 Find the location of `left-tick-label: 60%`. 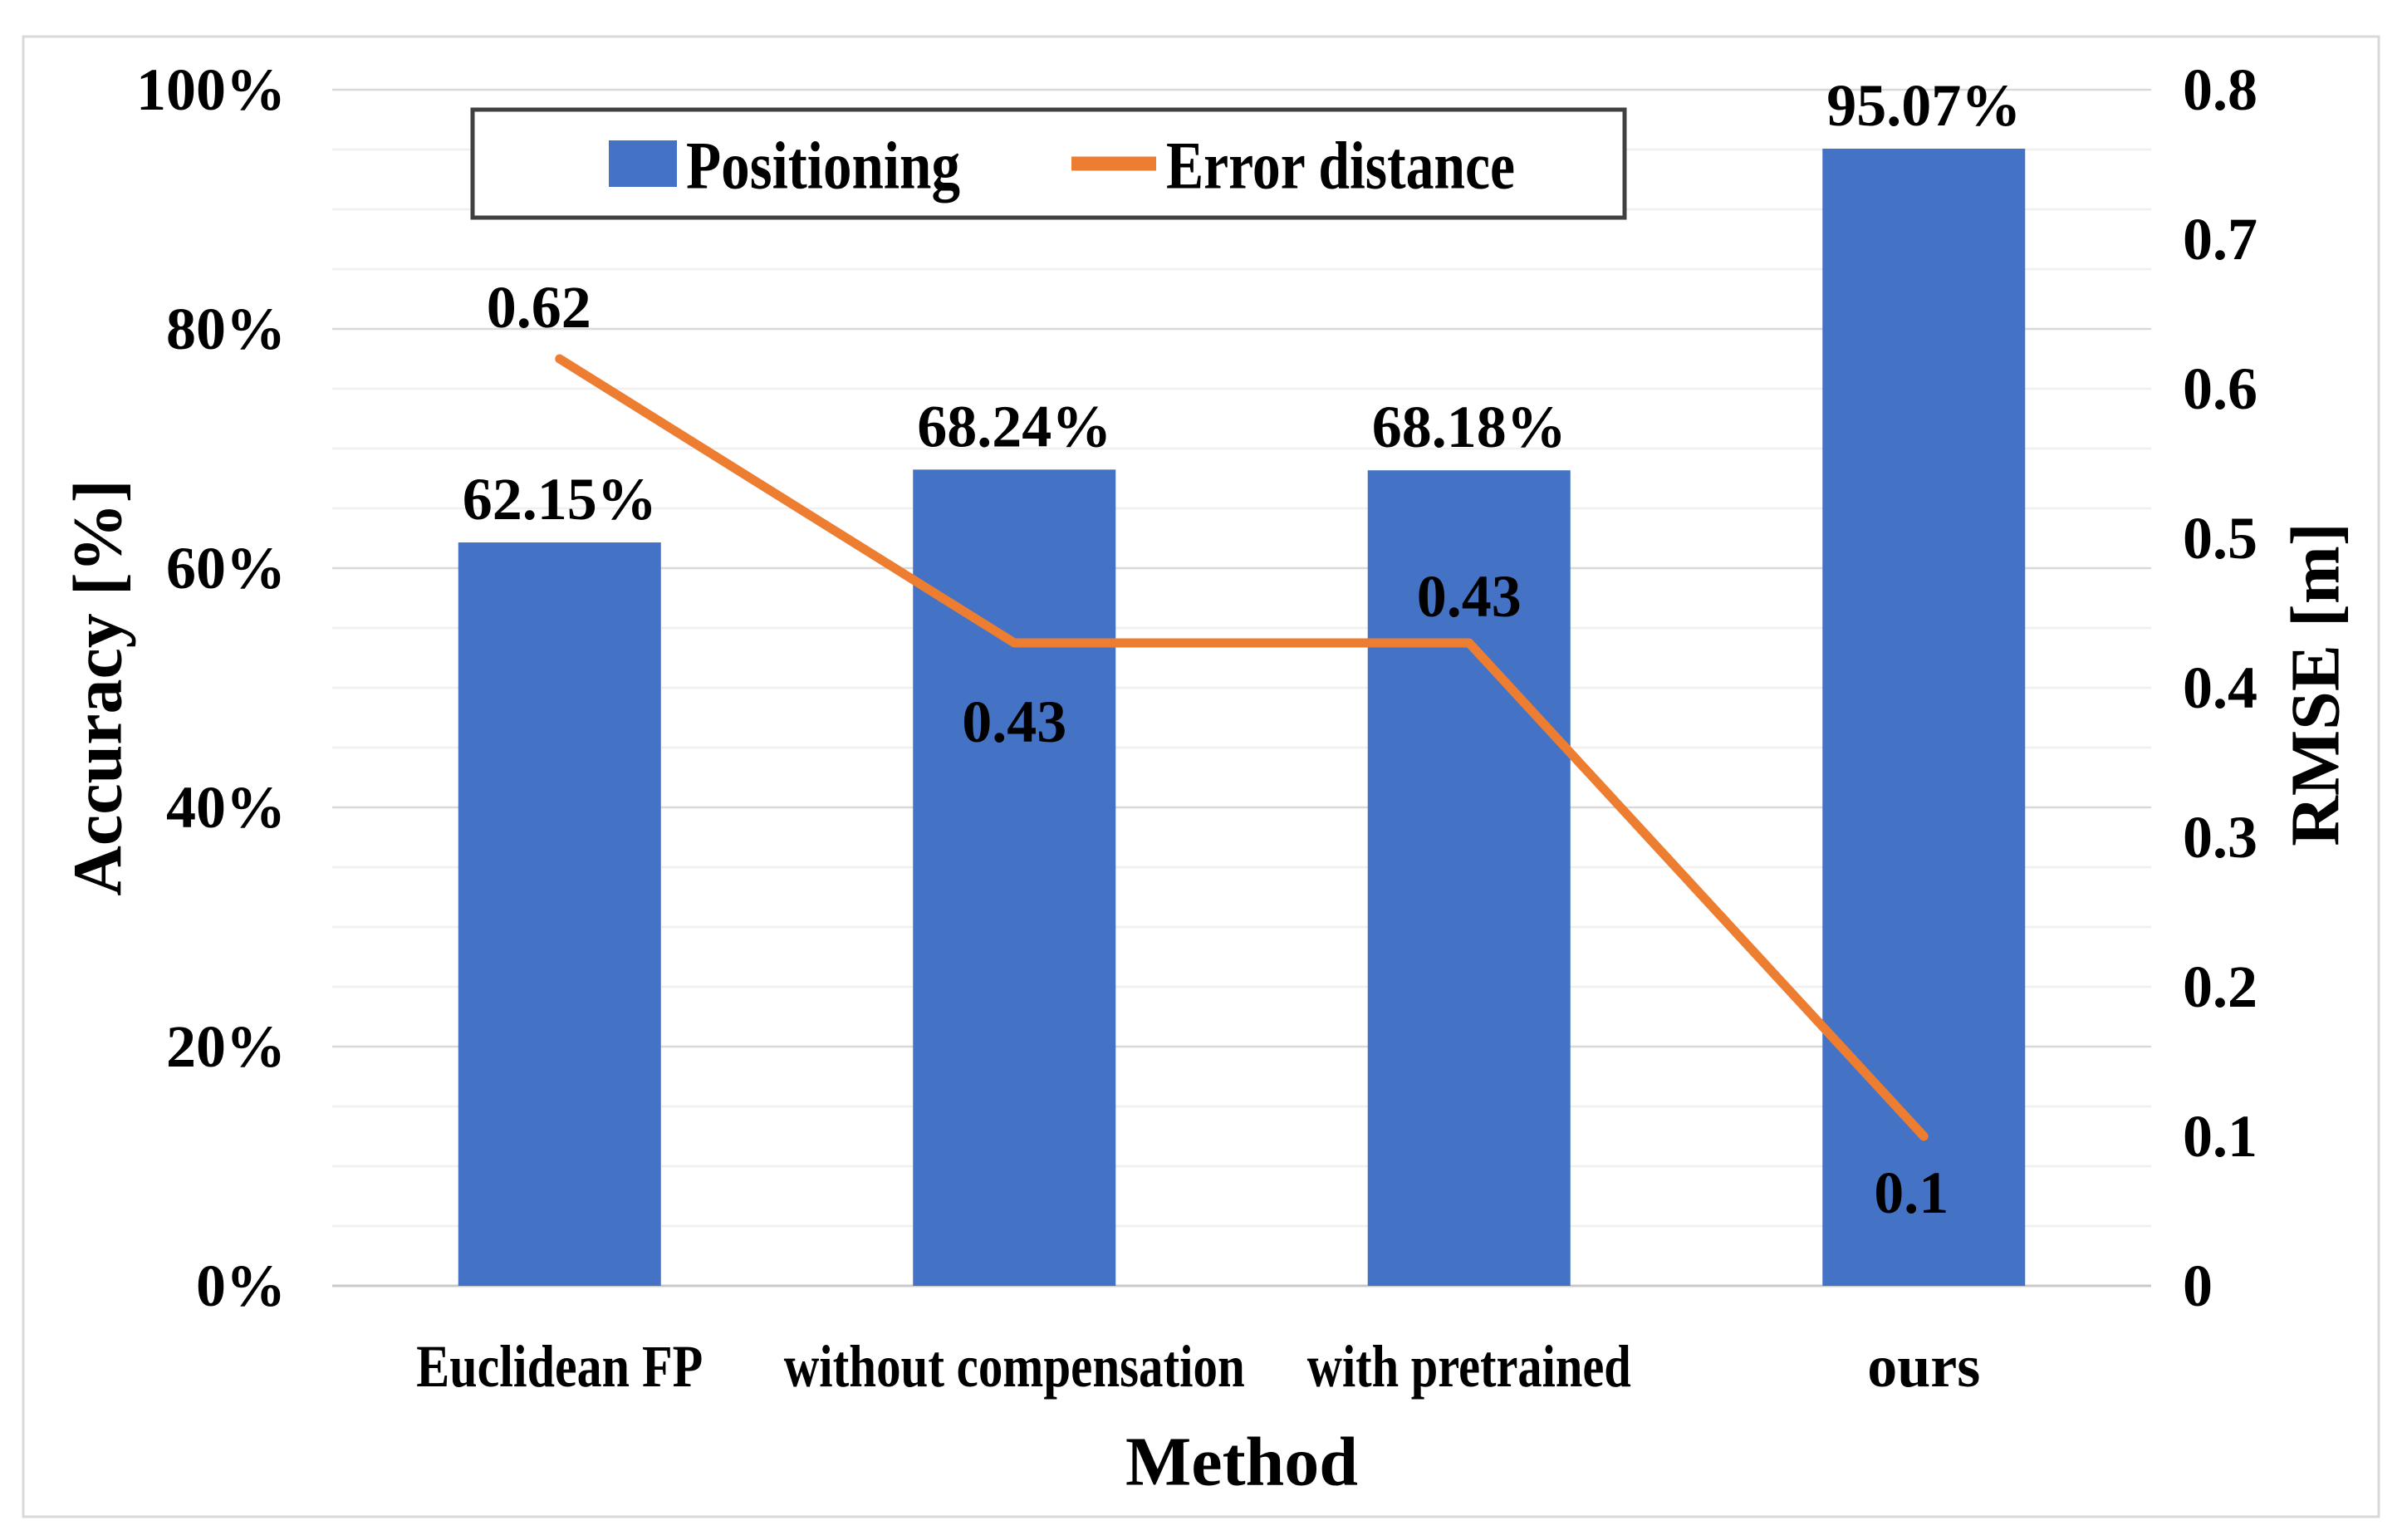

left-tick-label: 60% is located at coordinates (226, 568).